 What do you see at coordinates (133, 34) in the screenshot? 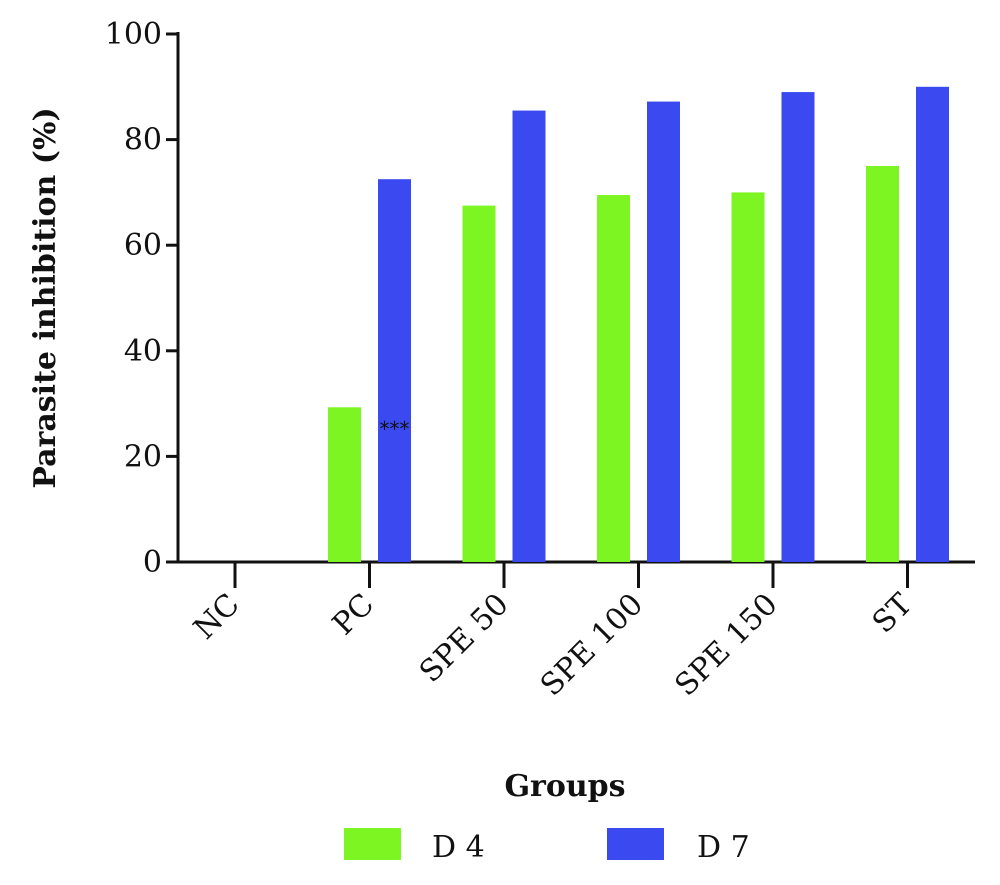
I see `y-tick-label: 100` at bounding box center [133, 34].